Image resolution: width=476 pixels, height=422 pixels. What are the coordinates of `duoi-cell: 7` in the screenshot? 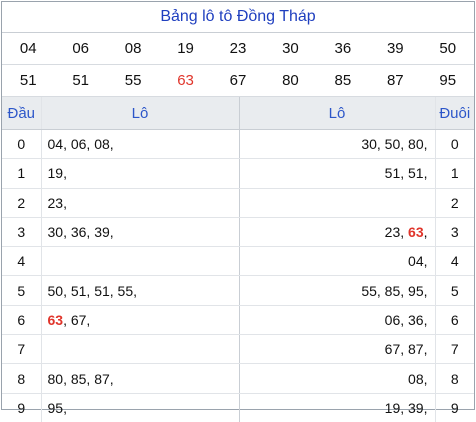 It's located at (454, 349).